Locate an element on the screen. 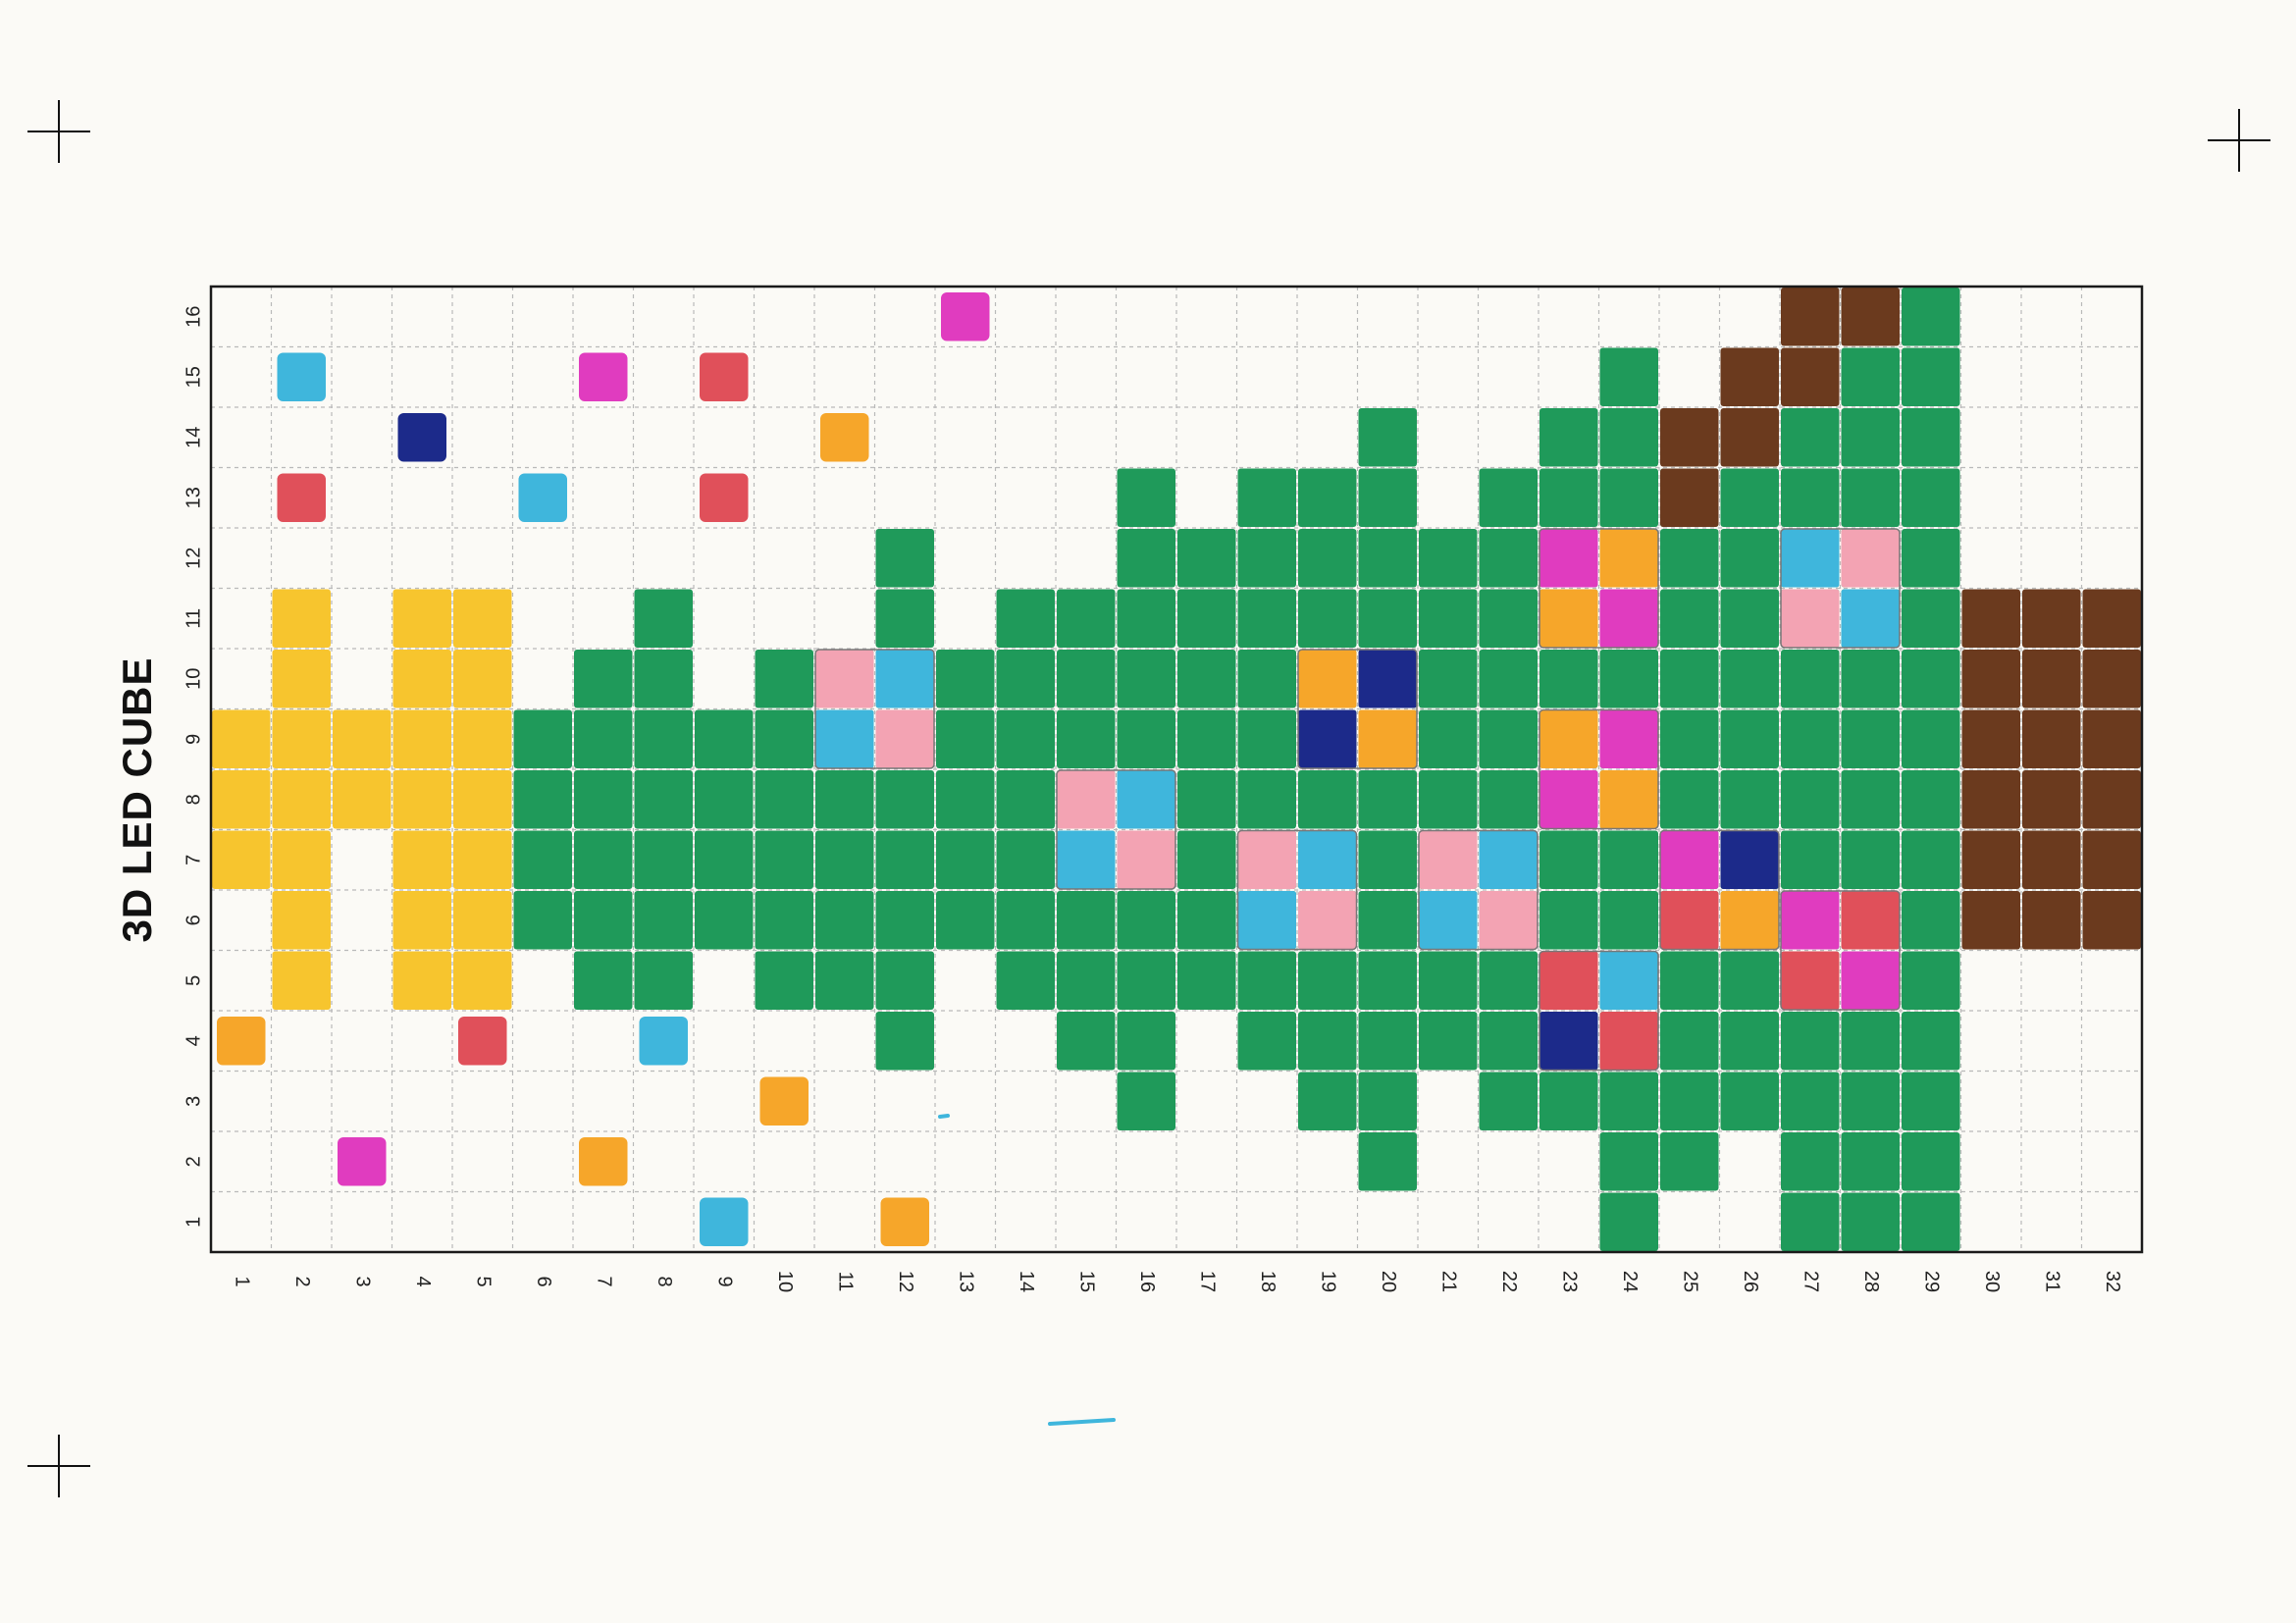  column-label: 5 is located at coordinates (483, 1281).